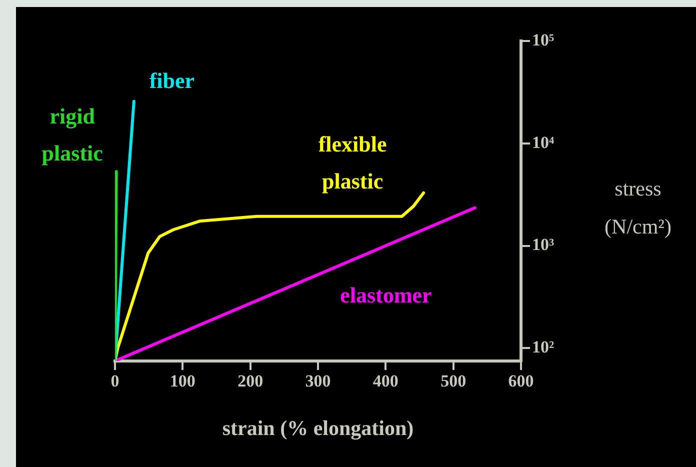 The height and width of the screenshot is (467, 696). Describe the element at coordinates (318, 428) in the screenshot. I see `x-axis-title: strain (% elongation)` at that location.